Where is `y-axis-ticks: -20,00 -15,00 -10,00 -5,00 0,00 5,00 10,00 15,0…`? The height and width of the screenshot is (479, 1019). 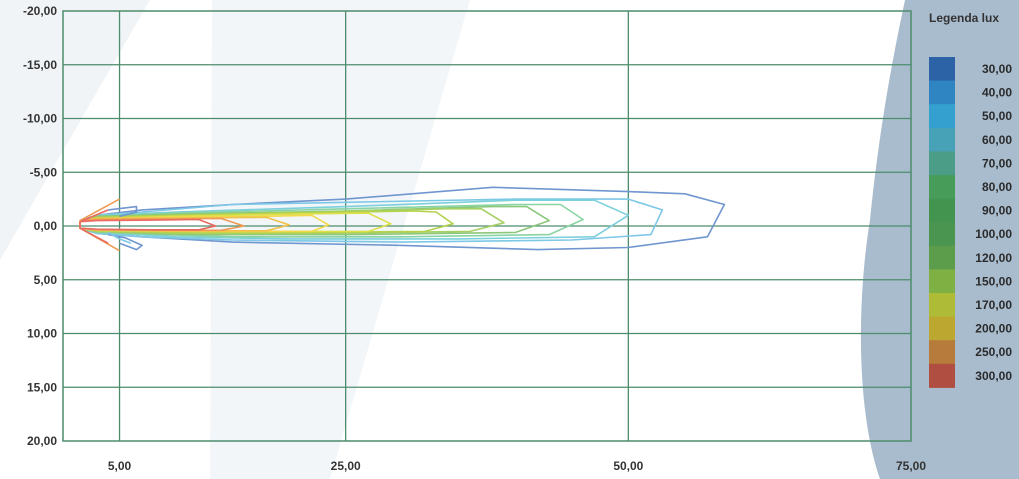 y-axis-ticks: -20,00 -15,00 -10,00 -5,00 0,00 5,00 10,00 15,0… is located at coordinates (40, 226).